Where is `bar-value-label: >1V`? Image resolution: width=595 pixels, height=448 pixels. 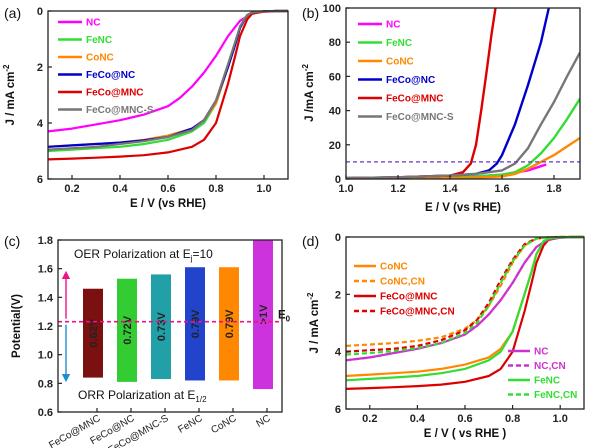
bar-value-label: >1V is located at coordinates (264, 314).